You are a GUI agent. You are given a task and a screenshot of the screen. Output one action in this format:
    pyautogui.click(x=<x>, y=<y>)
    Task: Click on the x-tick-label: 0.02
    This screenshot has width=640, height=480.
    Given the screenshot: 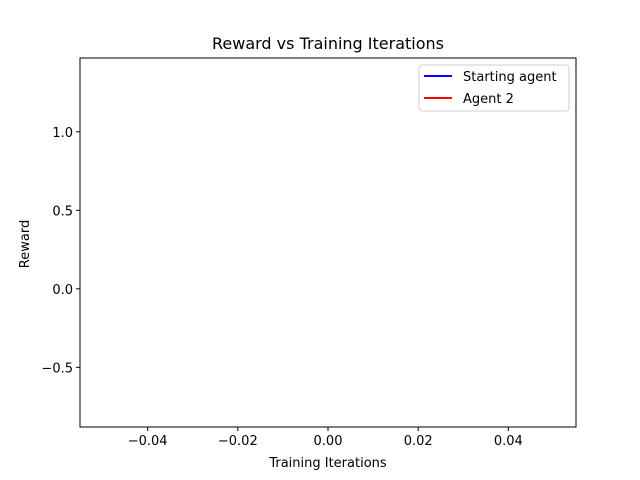 What is the action you would take?
    pyautogui.click(x=418, y=441)
    